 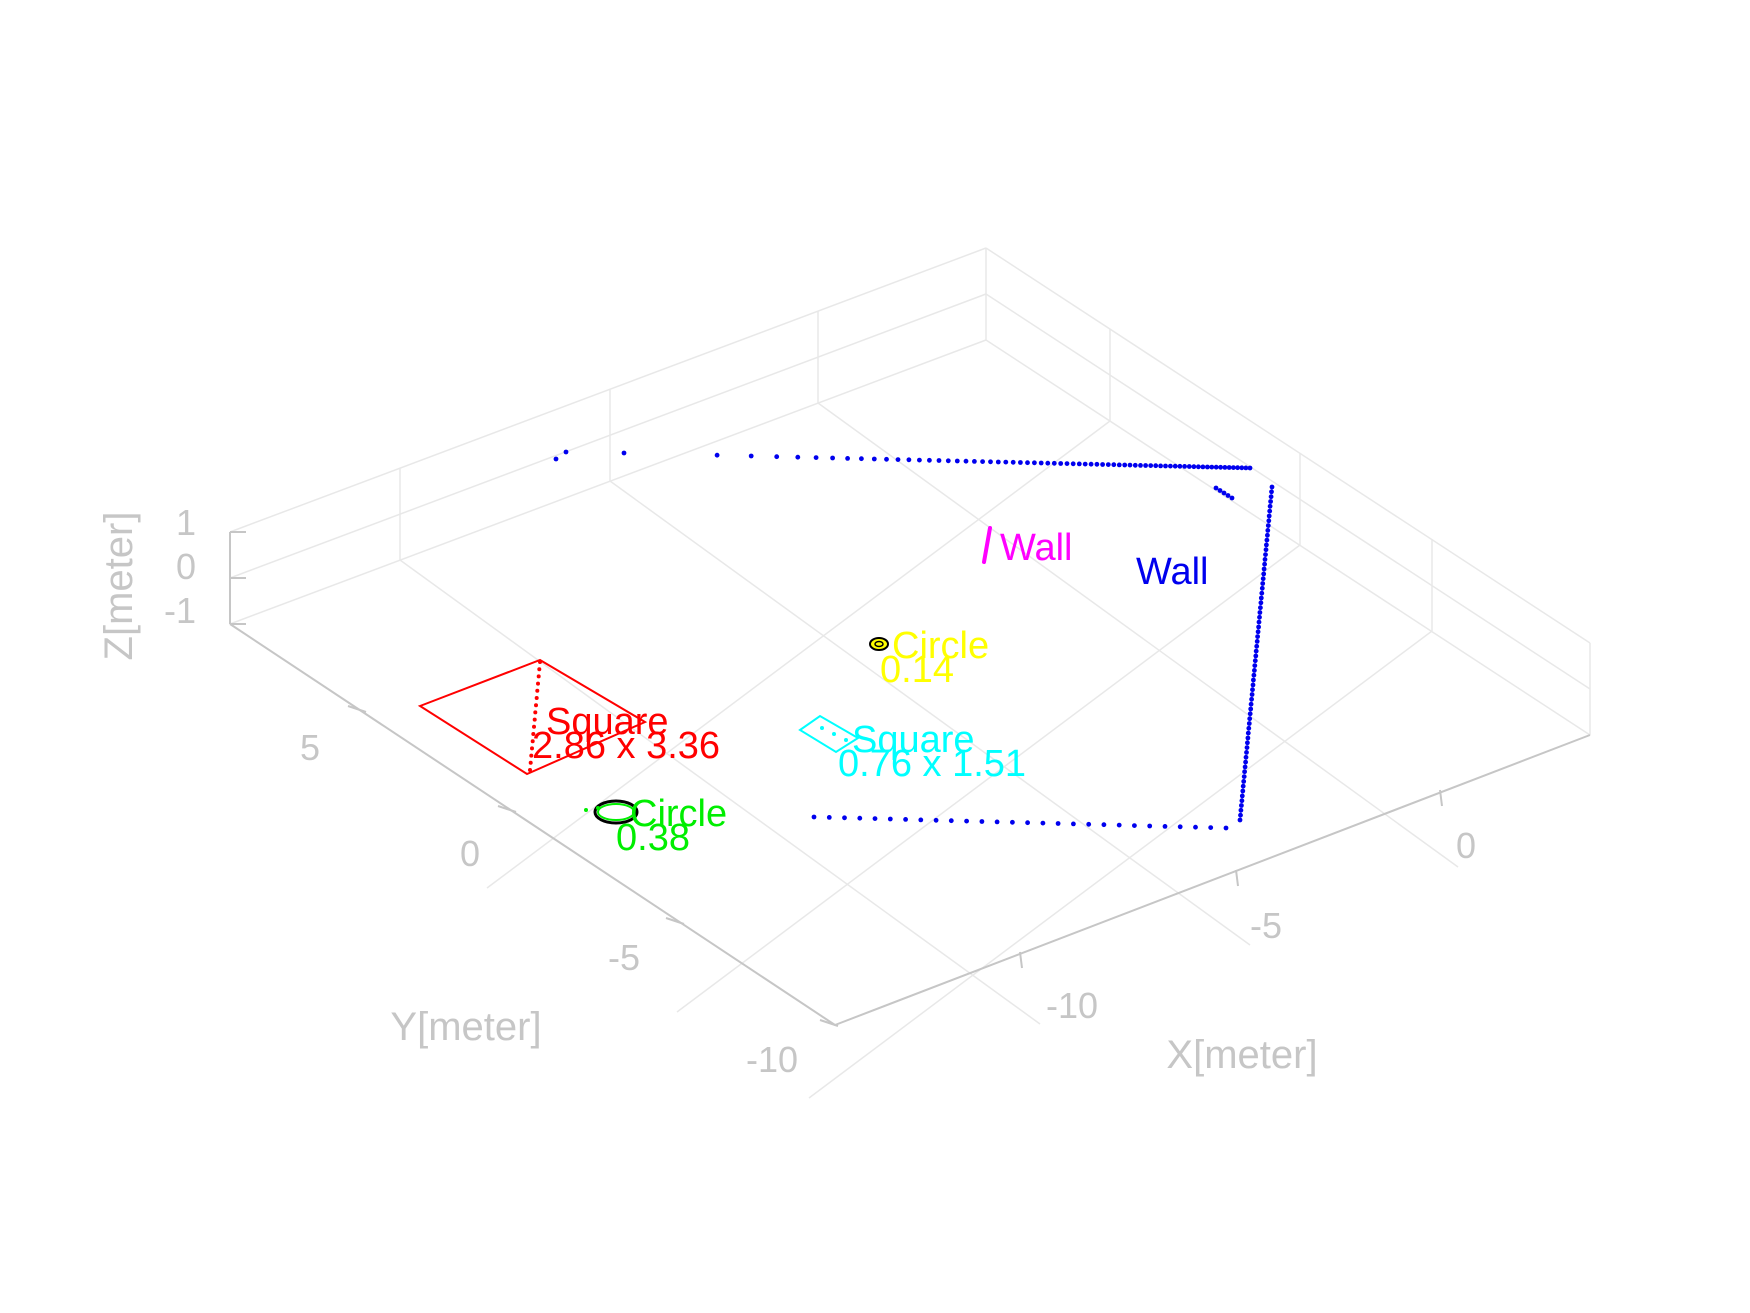 I want to click on x-axis-line, so click(x=1212, y=880).